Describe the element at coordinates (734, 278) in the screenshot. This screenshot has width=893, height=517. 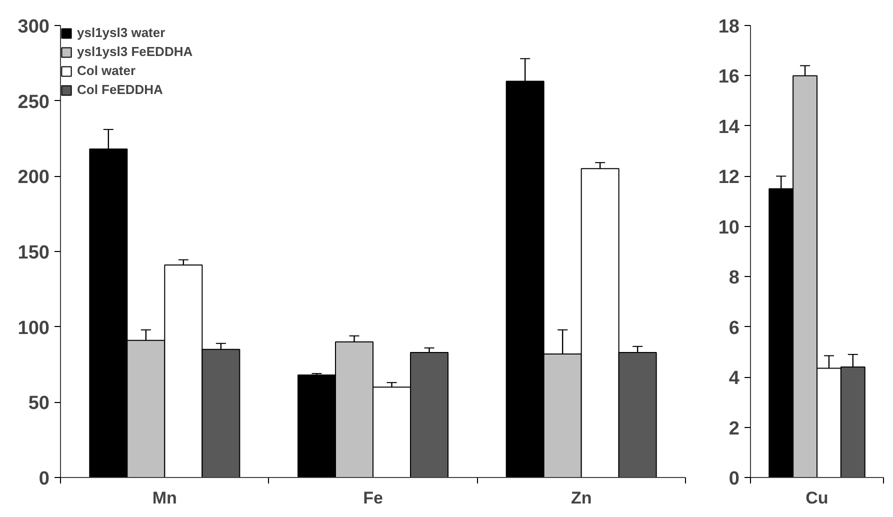
I see `y-tick-label: 8` at that location.